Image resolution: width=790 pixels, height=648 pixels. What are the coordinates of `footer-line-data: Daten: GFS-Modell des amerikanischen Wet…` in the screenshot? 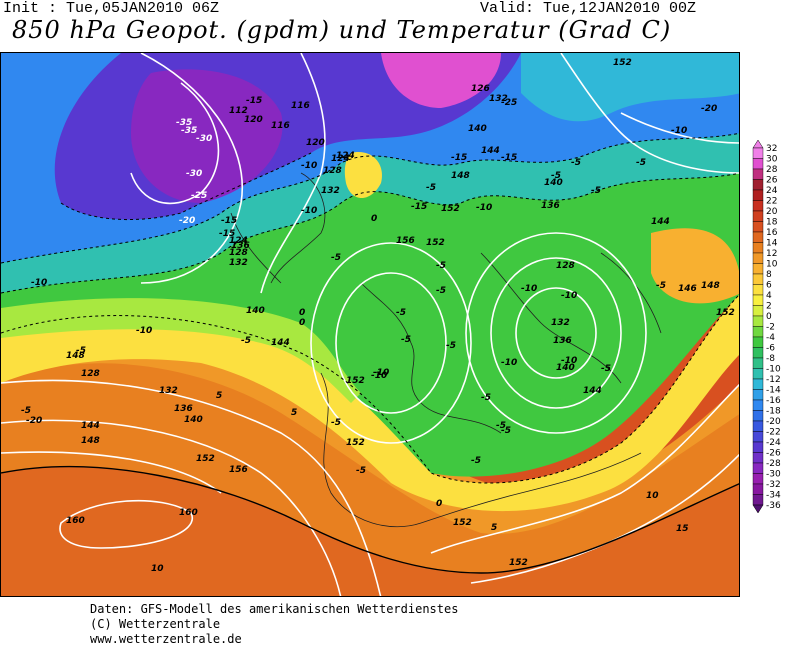 It's located at (274, 609).